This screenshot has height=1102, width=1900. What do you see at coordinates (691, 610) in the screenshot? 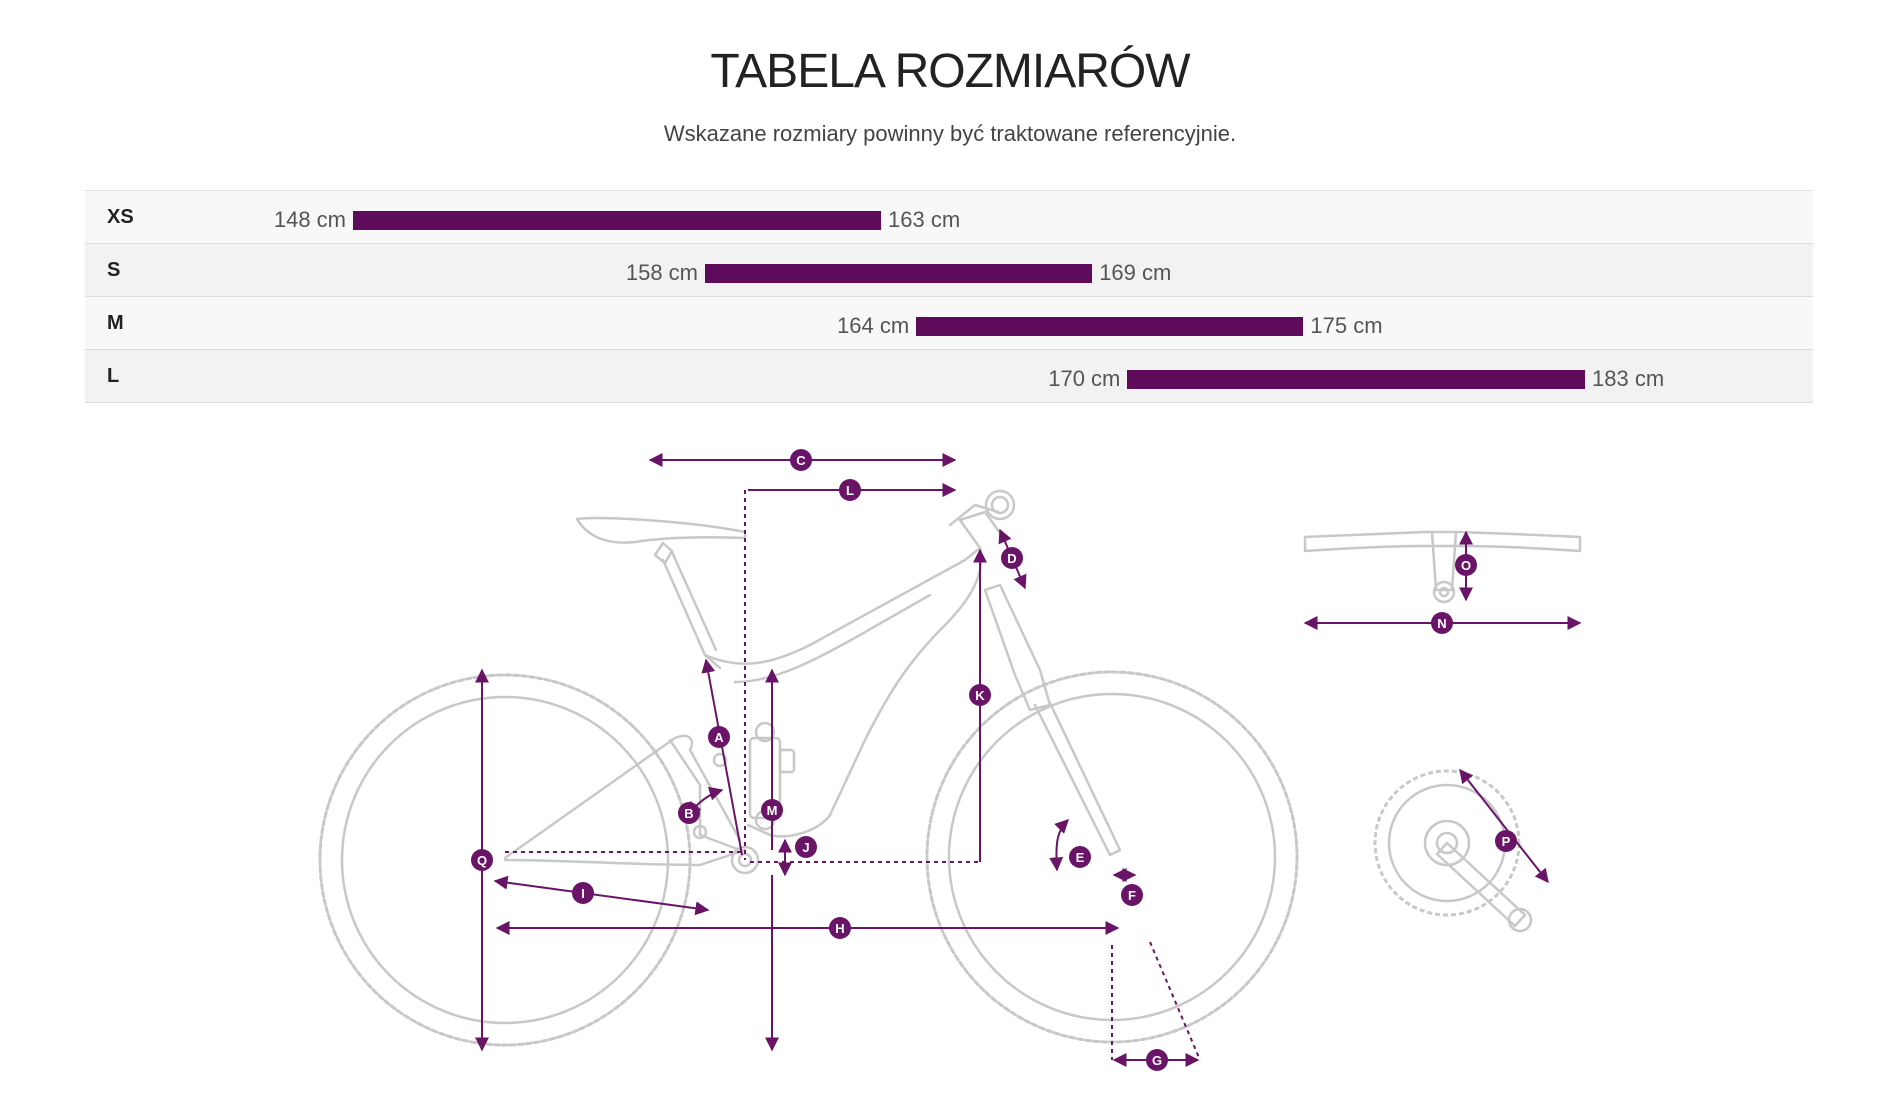
I see `seat-tube` at bounding box center [691, 610].